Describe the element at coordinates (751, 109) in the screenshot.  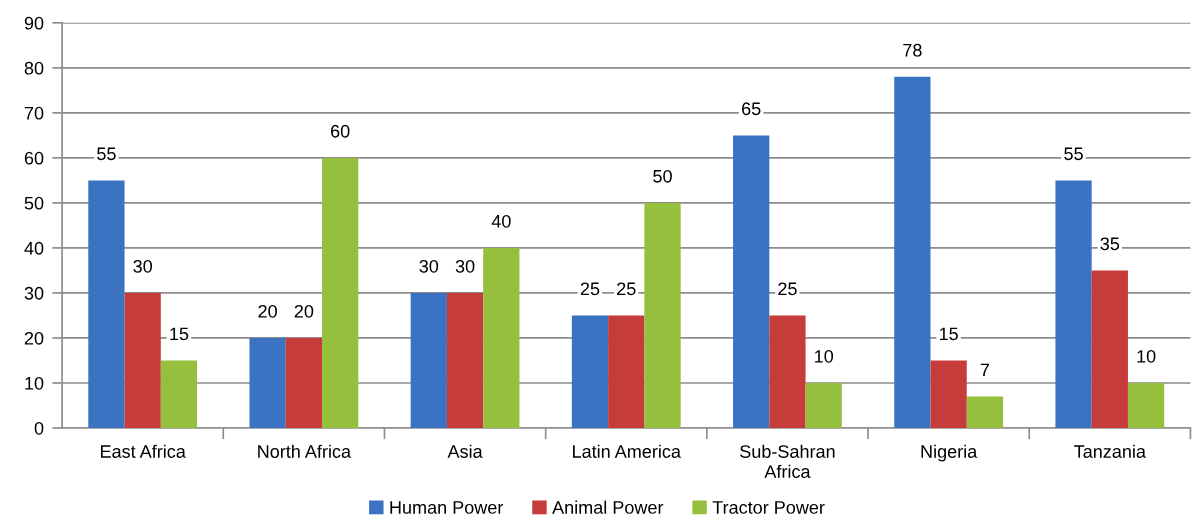
I see `data-label: 65` at that location.